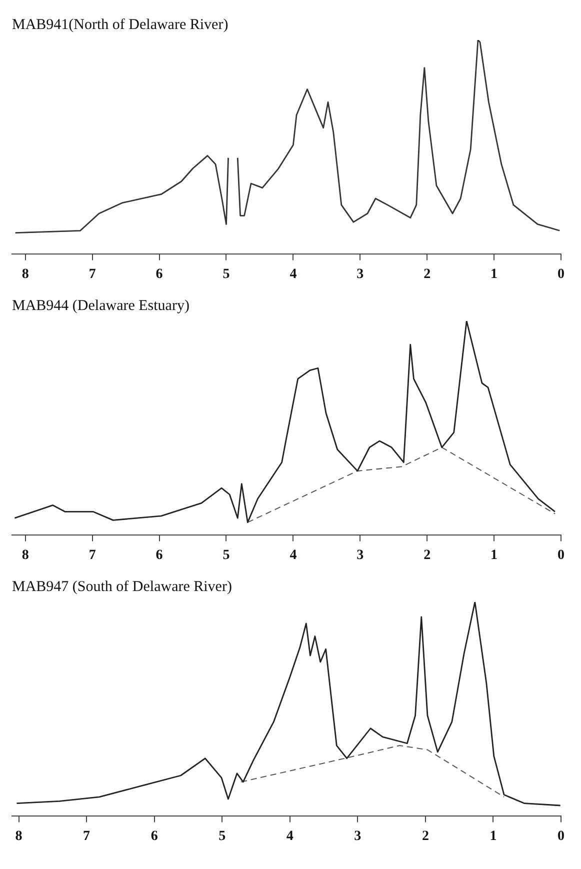 This screenshot has width=581, height=869. I want to click on chart-title: MAB944 (Delaware Estuary), so click(101, 306).